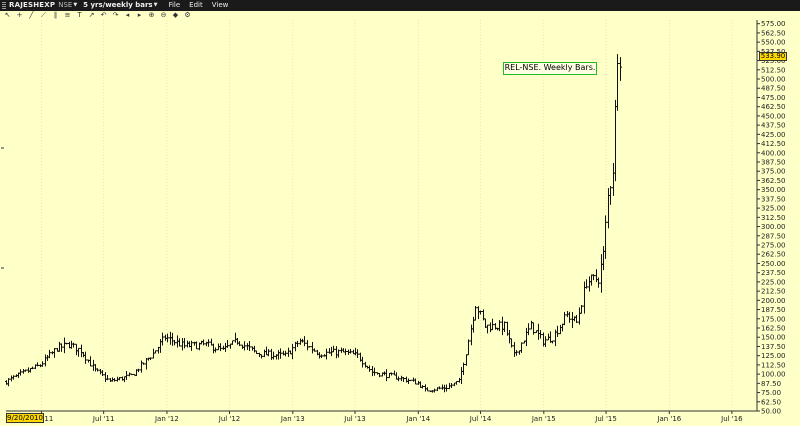 The width and height of the screenshot is (800, 426). What do you see at coordinates (127, 15) in the screenshot?
I see `back-icon: ◂` at bounding box center [127, 15].